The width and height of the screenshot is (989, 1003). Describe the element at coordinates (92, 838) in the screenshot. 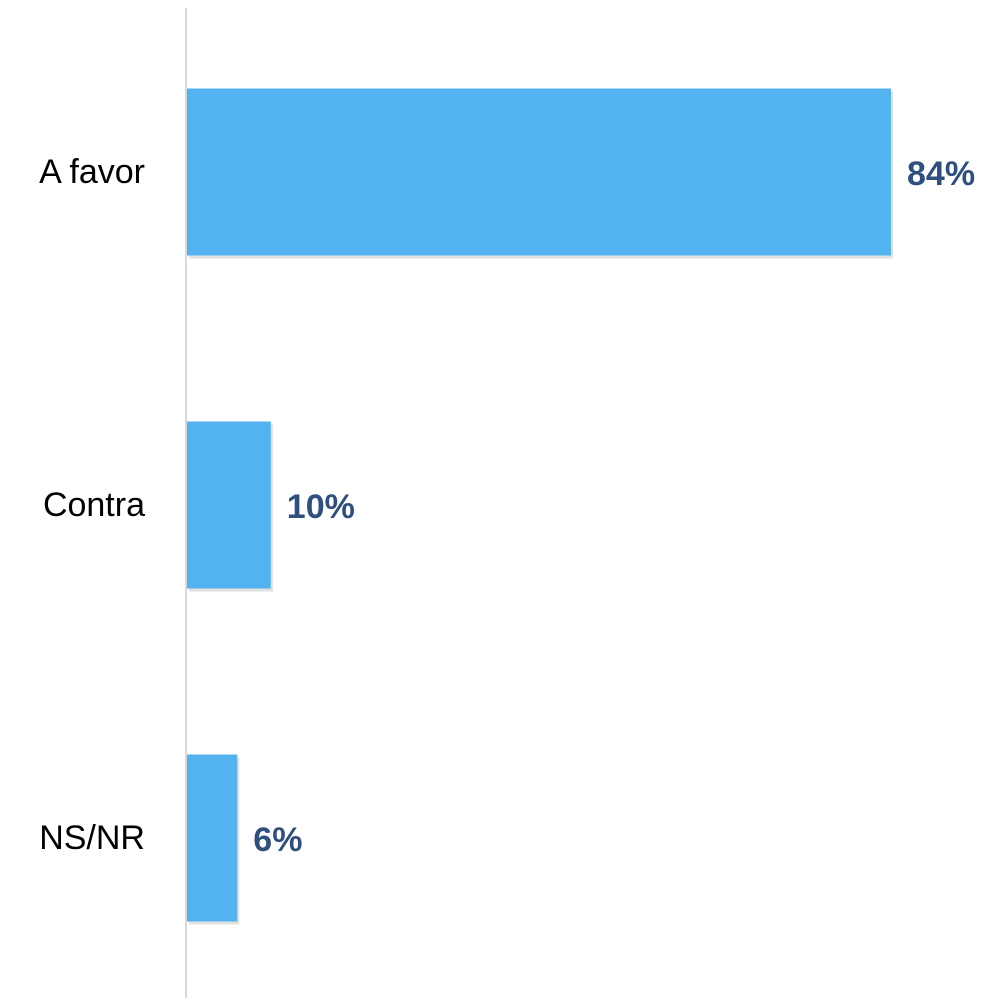

I see `category-label-ns-nr: NS/NR` at that location.